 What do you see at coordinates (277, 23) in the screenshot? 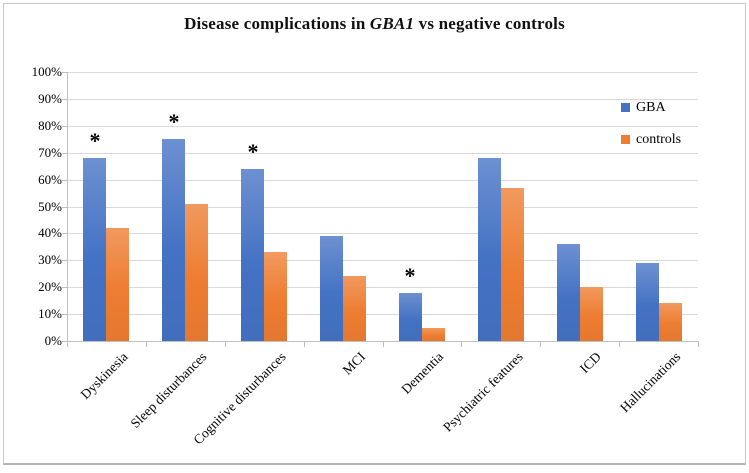
I see `chart-title-prefix: Disease complications in` at bounding box center [277, 23].